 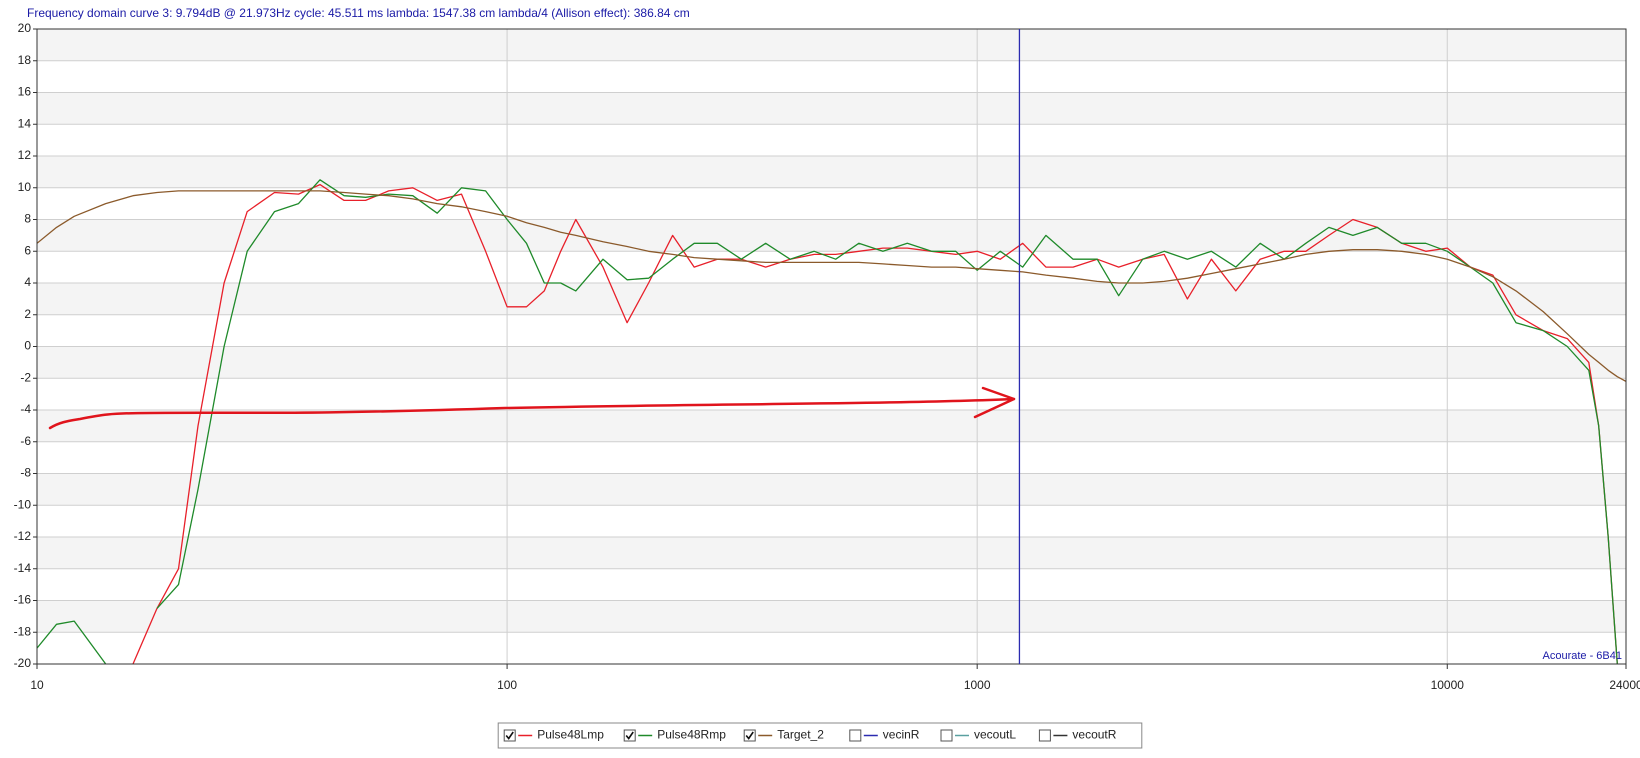 What do you see at coordinates (532, 413) in the screenshot?
I see `annotation-arrow` at bounding box center [532, 413].